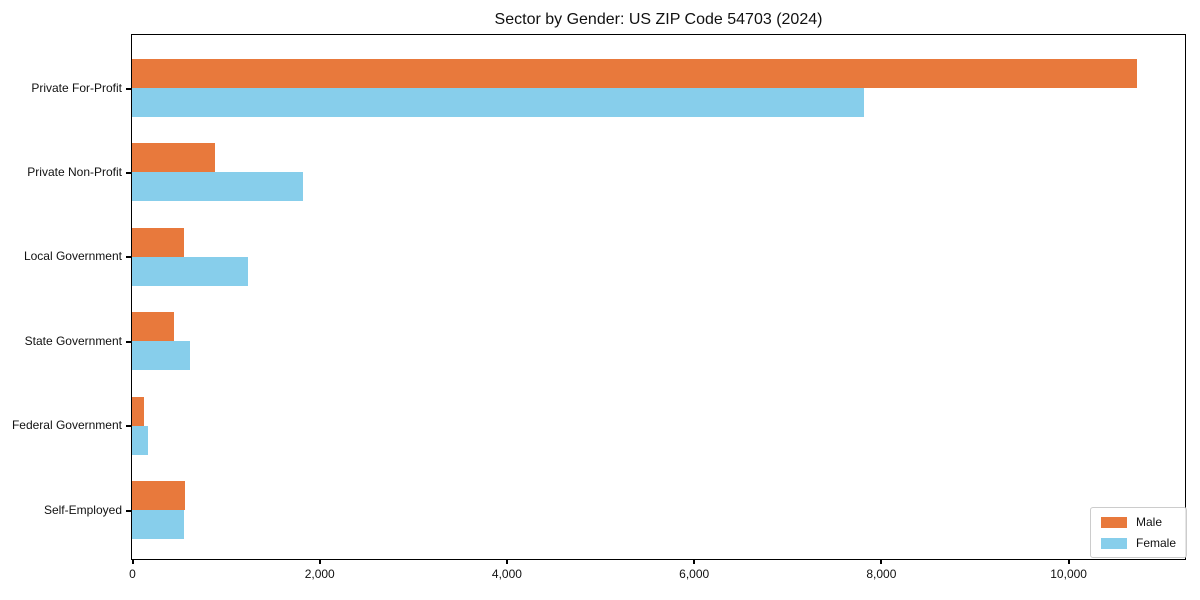 This screenshot has height=600, width=1200. Describe the element at coordinates (132, 574) in the screenshot. I see `x-tick-label-0: 0` at that location.